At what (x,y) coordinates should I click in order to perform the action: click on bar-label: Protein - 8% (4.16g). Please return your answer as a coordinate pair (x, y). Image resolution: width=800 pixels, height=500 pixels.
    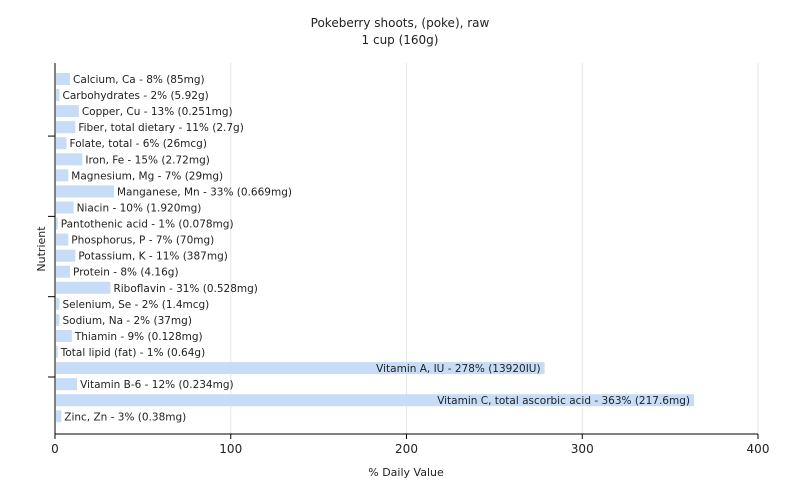
    Looking at the image, I should click on (126, 273).